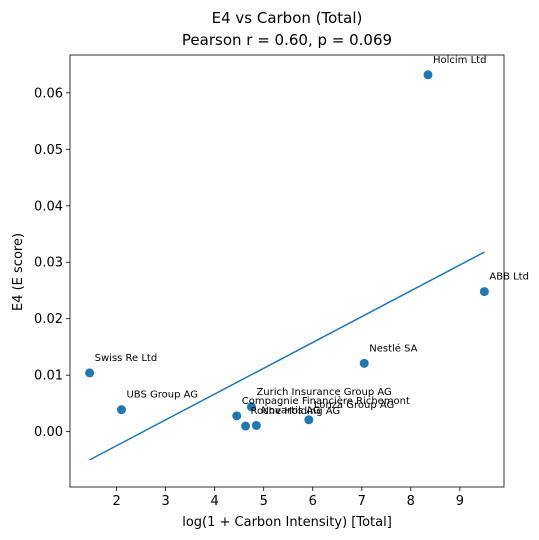 The height and width of the screenshot is (540, 539). Describe the element at coordinates (287, 40) in the screenshot. I see `chart-subtitle: Pearson r = 0.60, p = 0.069` at that location.